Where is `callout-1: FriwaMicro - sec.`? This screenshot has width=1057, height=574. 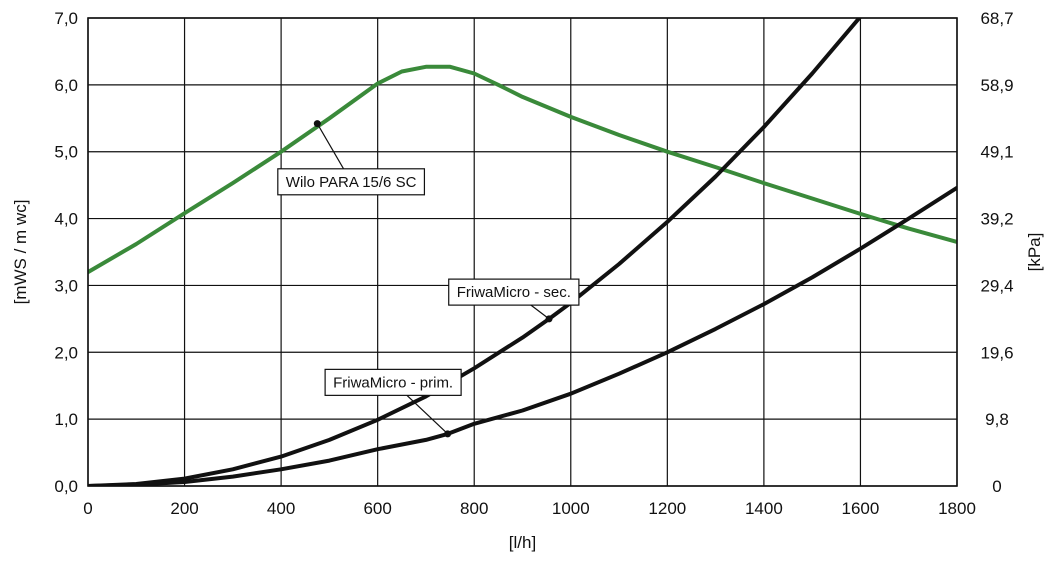 callout-1: FriwaMicro - sec. is located at coordinates (514, 300).